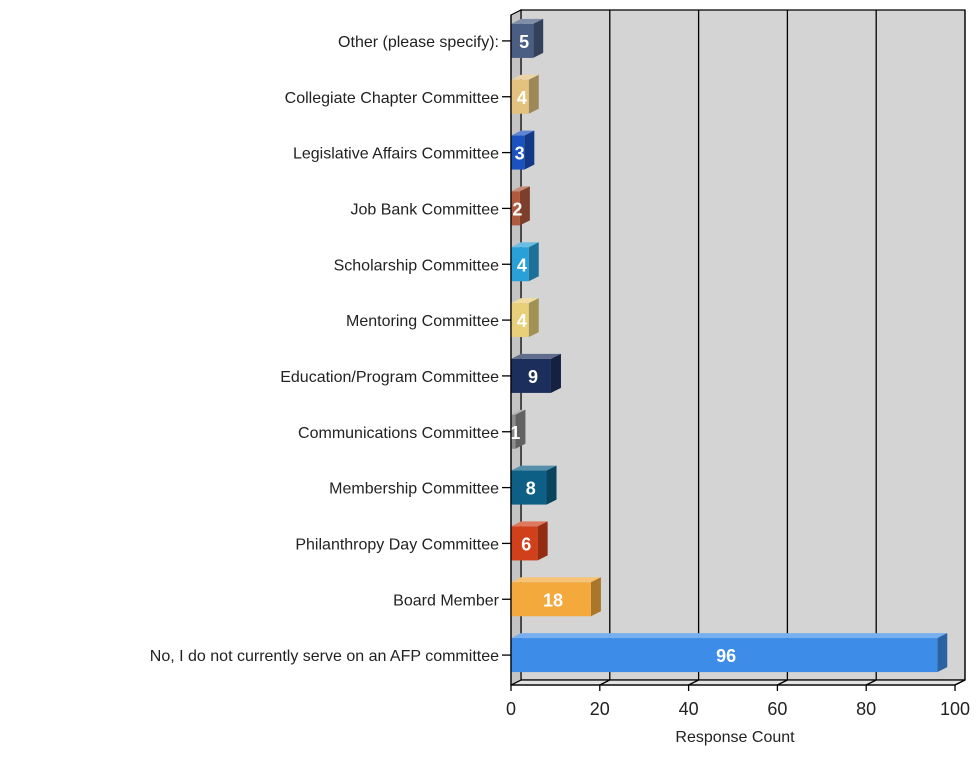 Image resolution: width=979 pixels, height=780 pixels. I want to click on bar-value-label: 9, so click(533, 377).